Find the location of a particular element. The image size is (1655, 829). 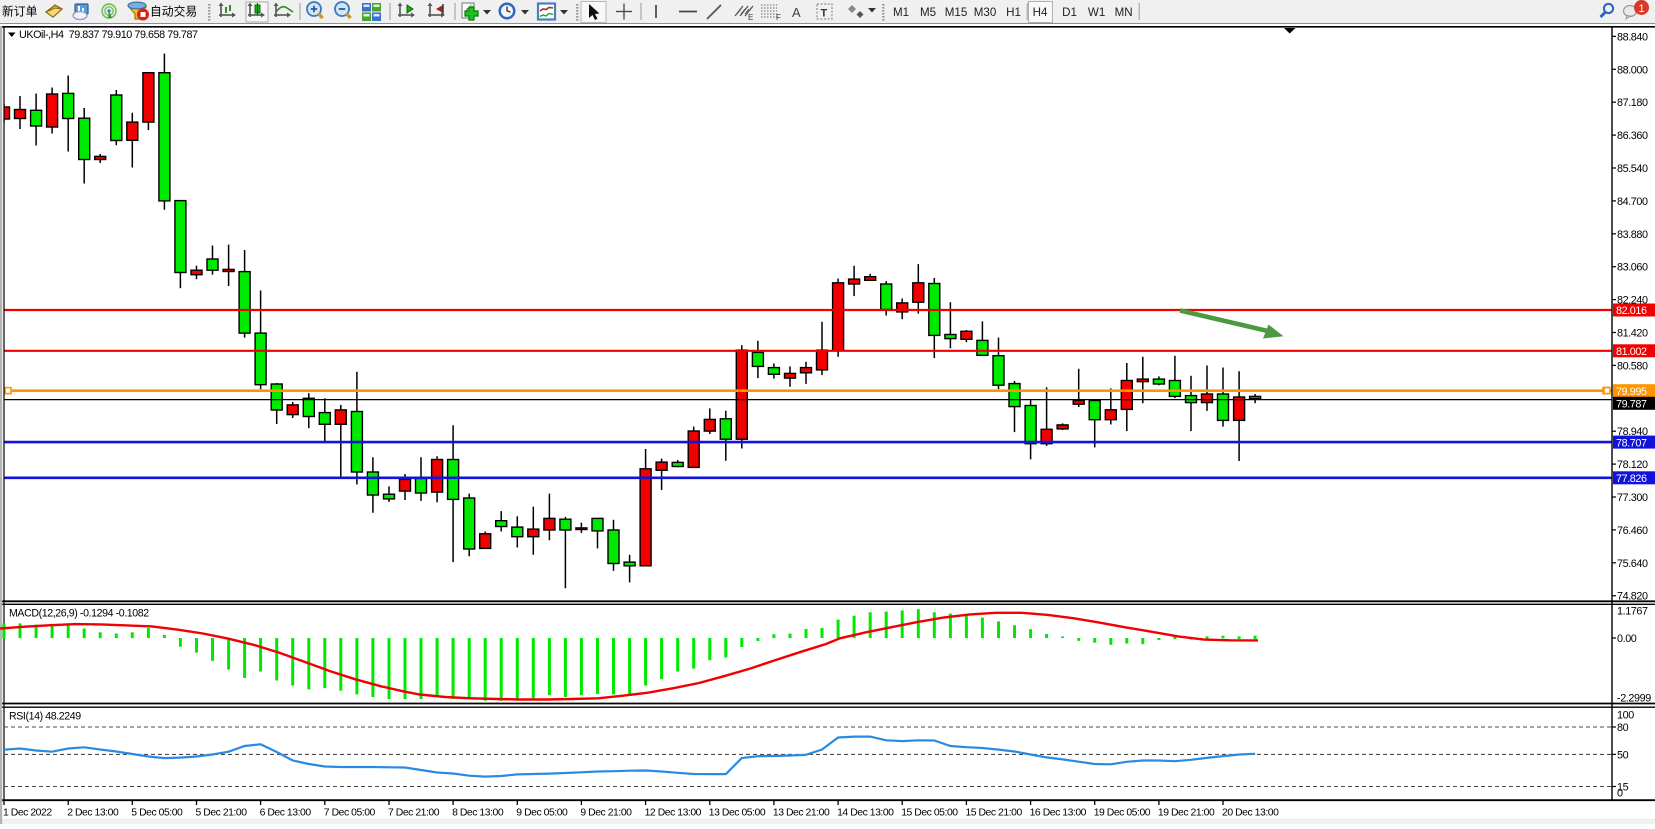

svg-text: 1 Dec 2022 is located at coordinates (27, 813).